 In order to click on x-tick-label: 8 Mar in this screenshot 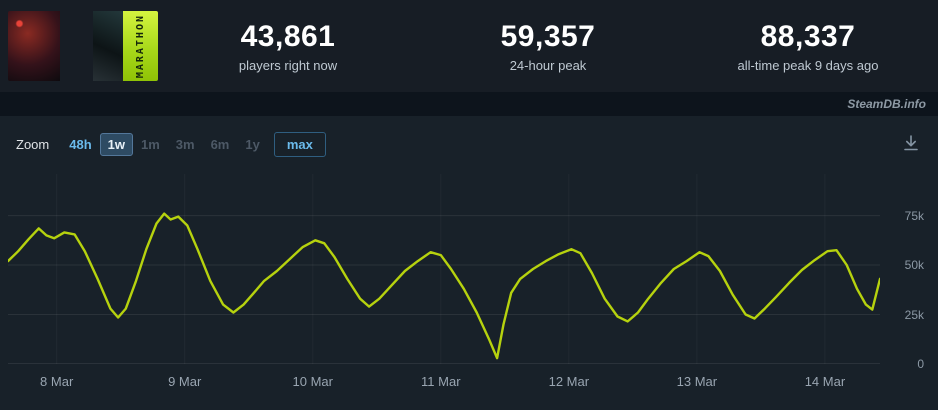, I will do `click(57, 381)`.